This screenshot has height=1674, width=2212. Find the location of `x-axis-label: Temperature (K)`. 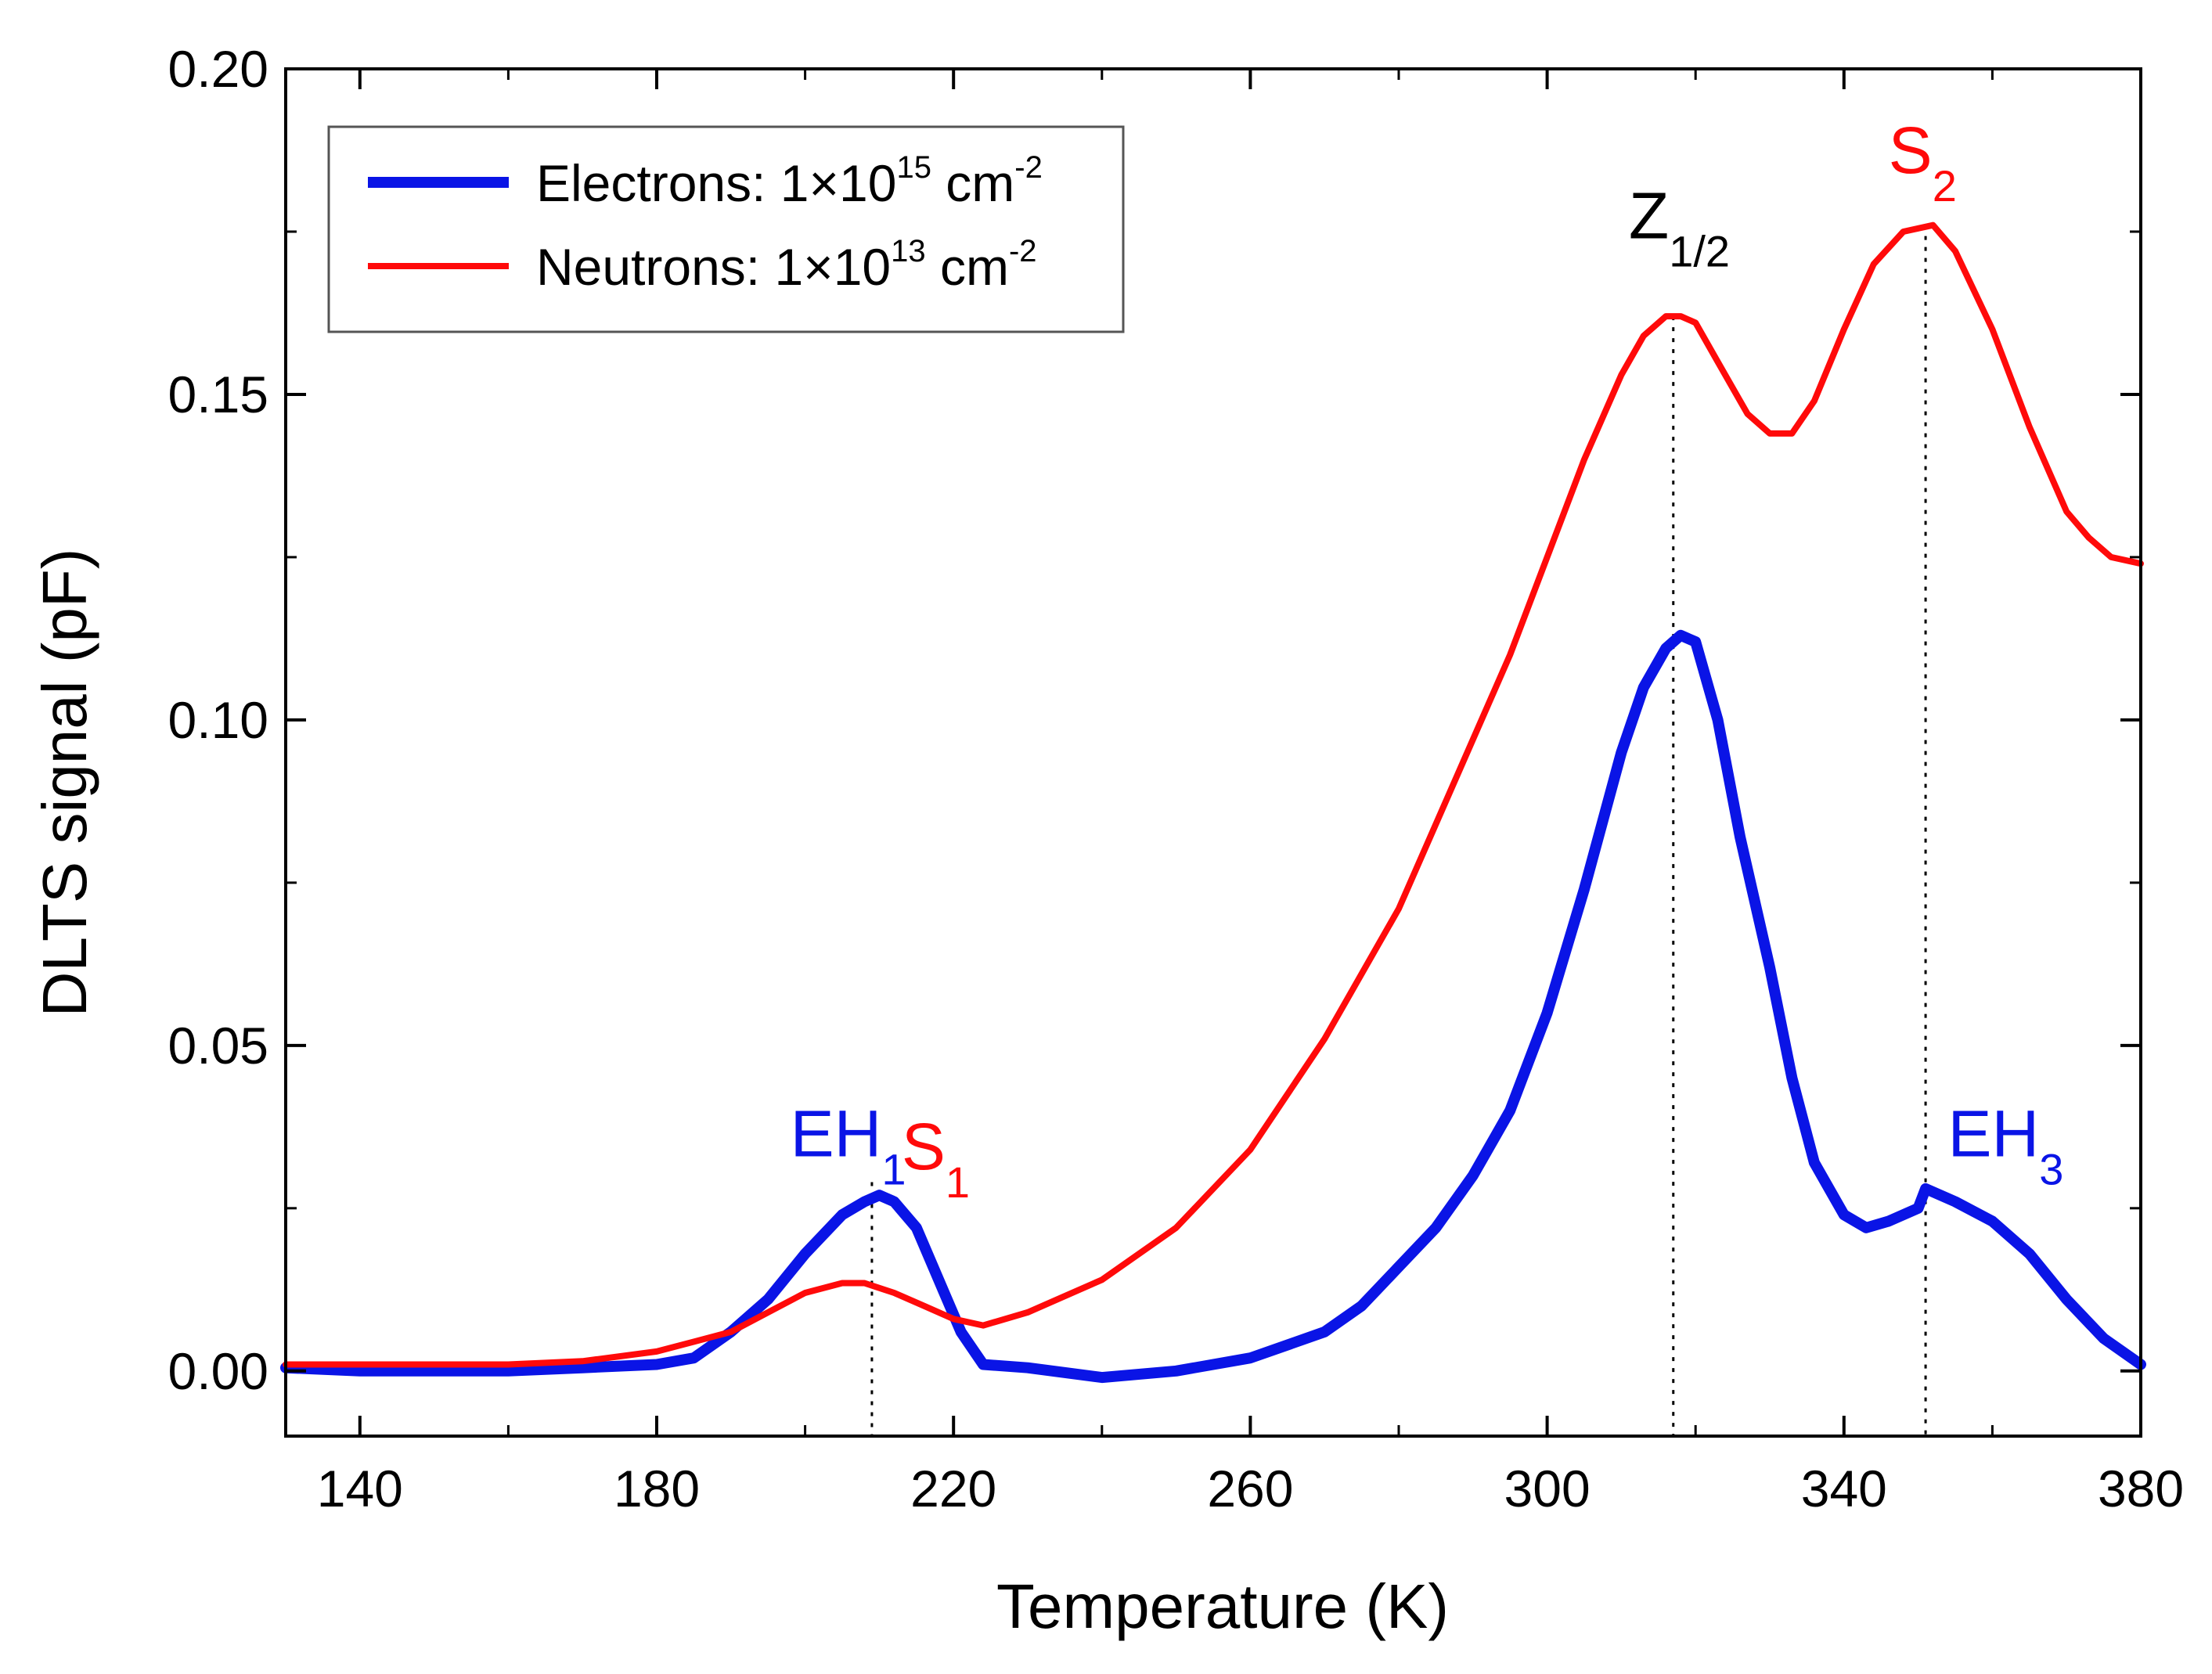

x-axis-label: Temperature (K) is located at coordinates (1222, 1606).